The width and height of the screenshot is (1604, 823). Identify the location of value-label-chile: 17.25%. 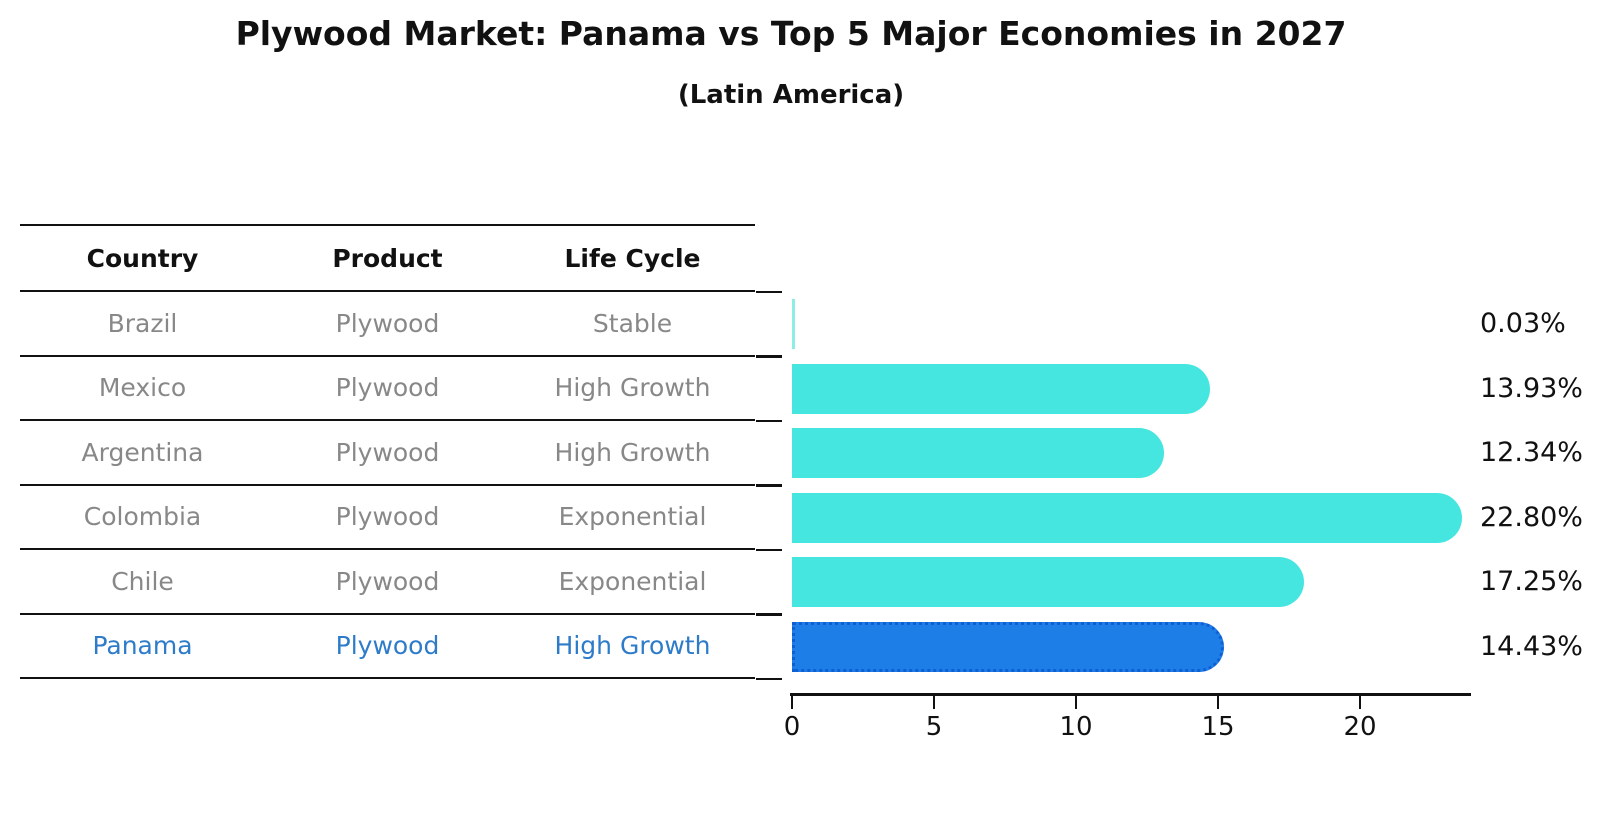
(1531, 582).